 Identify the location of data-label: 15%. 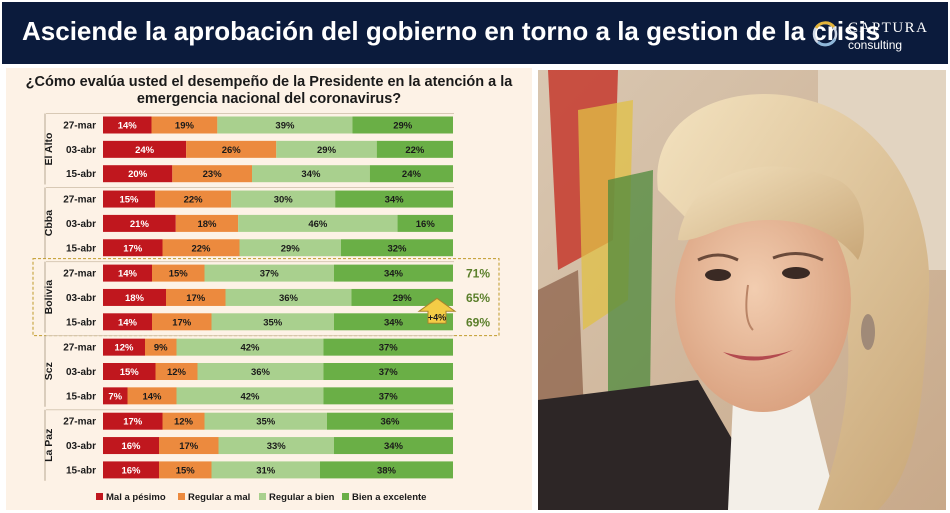
(129, 200).